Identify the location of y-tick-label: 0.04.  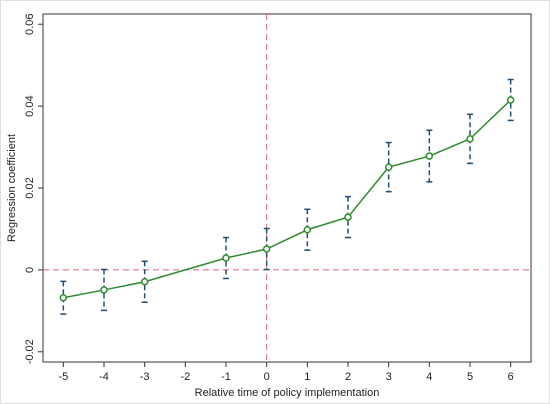
(30, 105).